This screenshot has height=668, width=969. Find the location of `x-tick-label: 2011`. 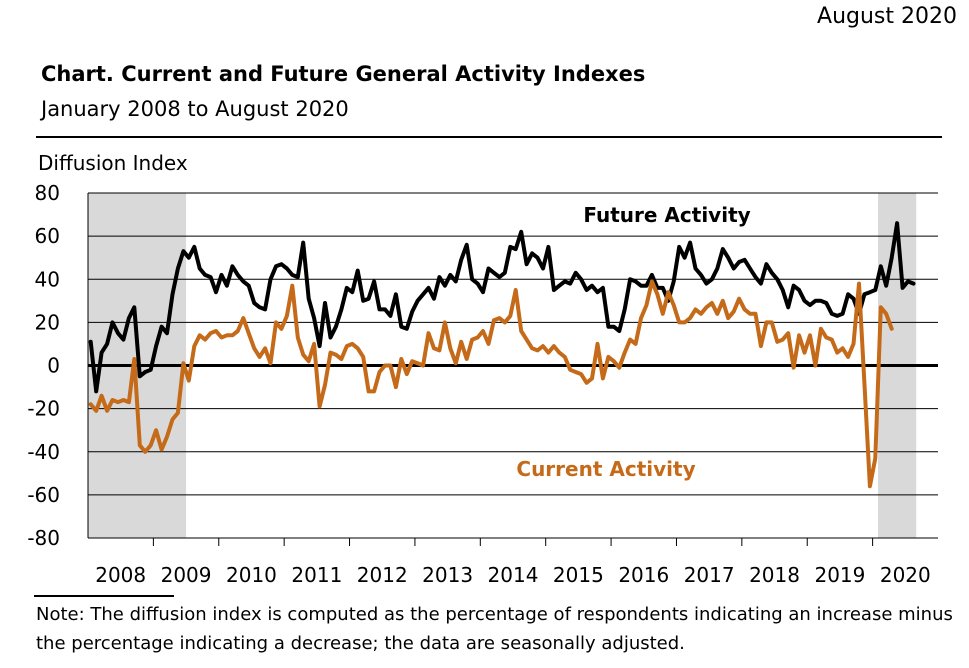

x-tick-label: 2011 is located at coordinates (316, 575).